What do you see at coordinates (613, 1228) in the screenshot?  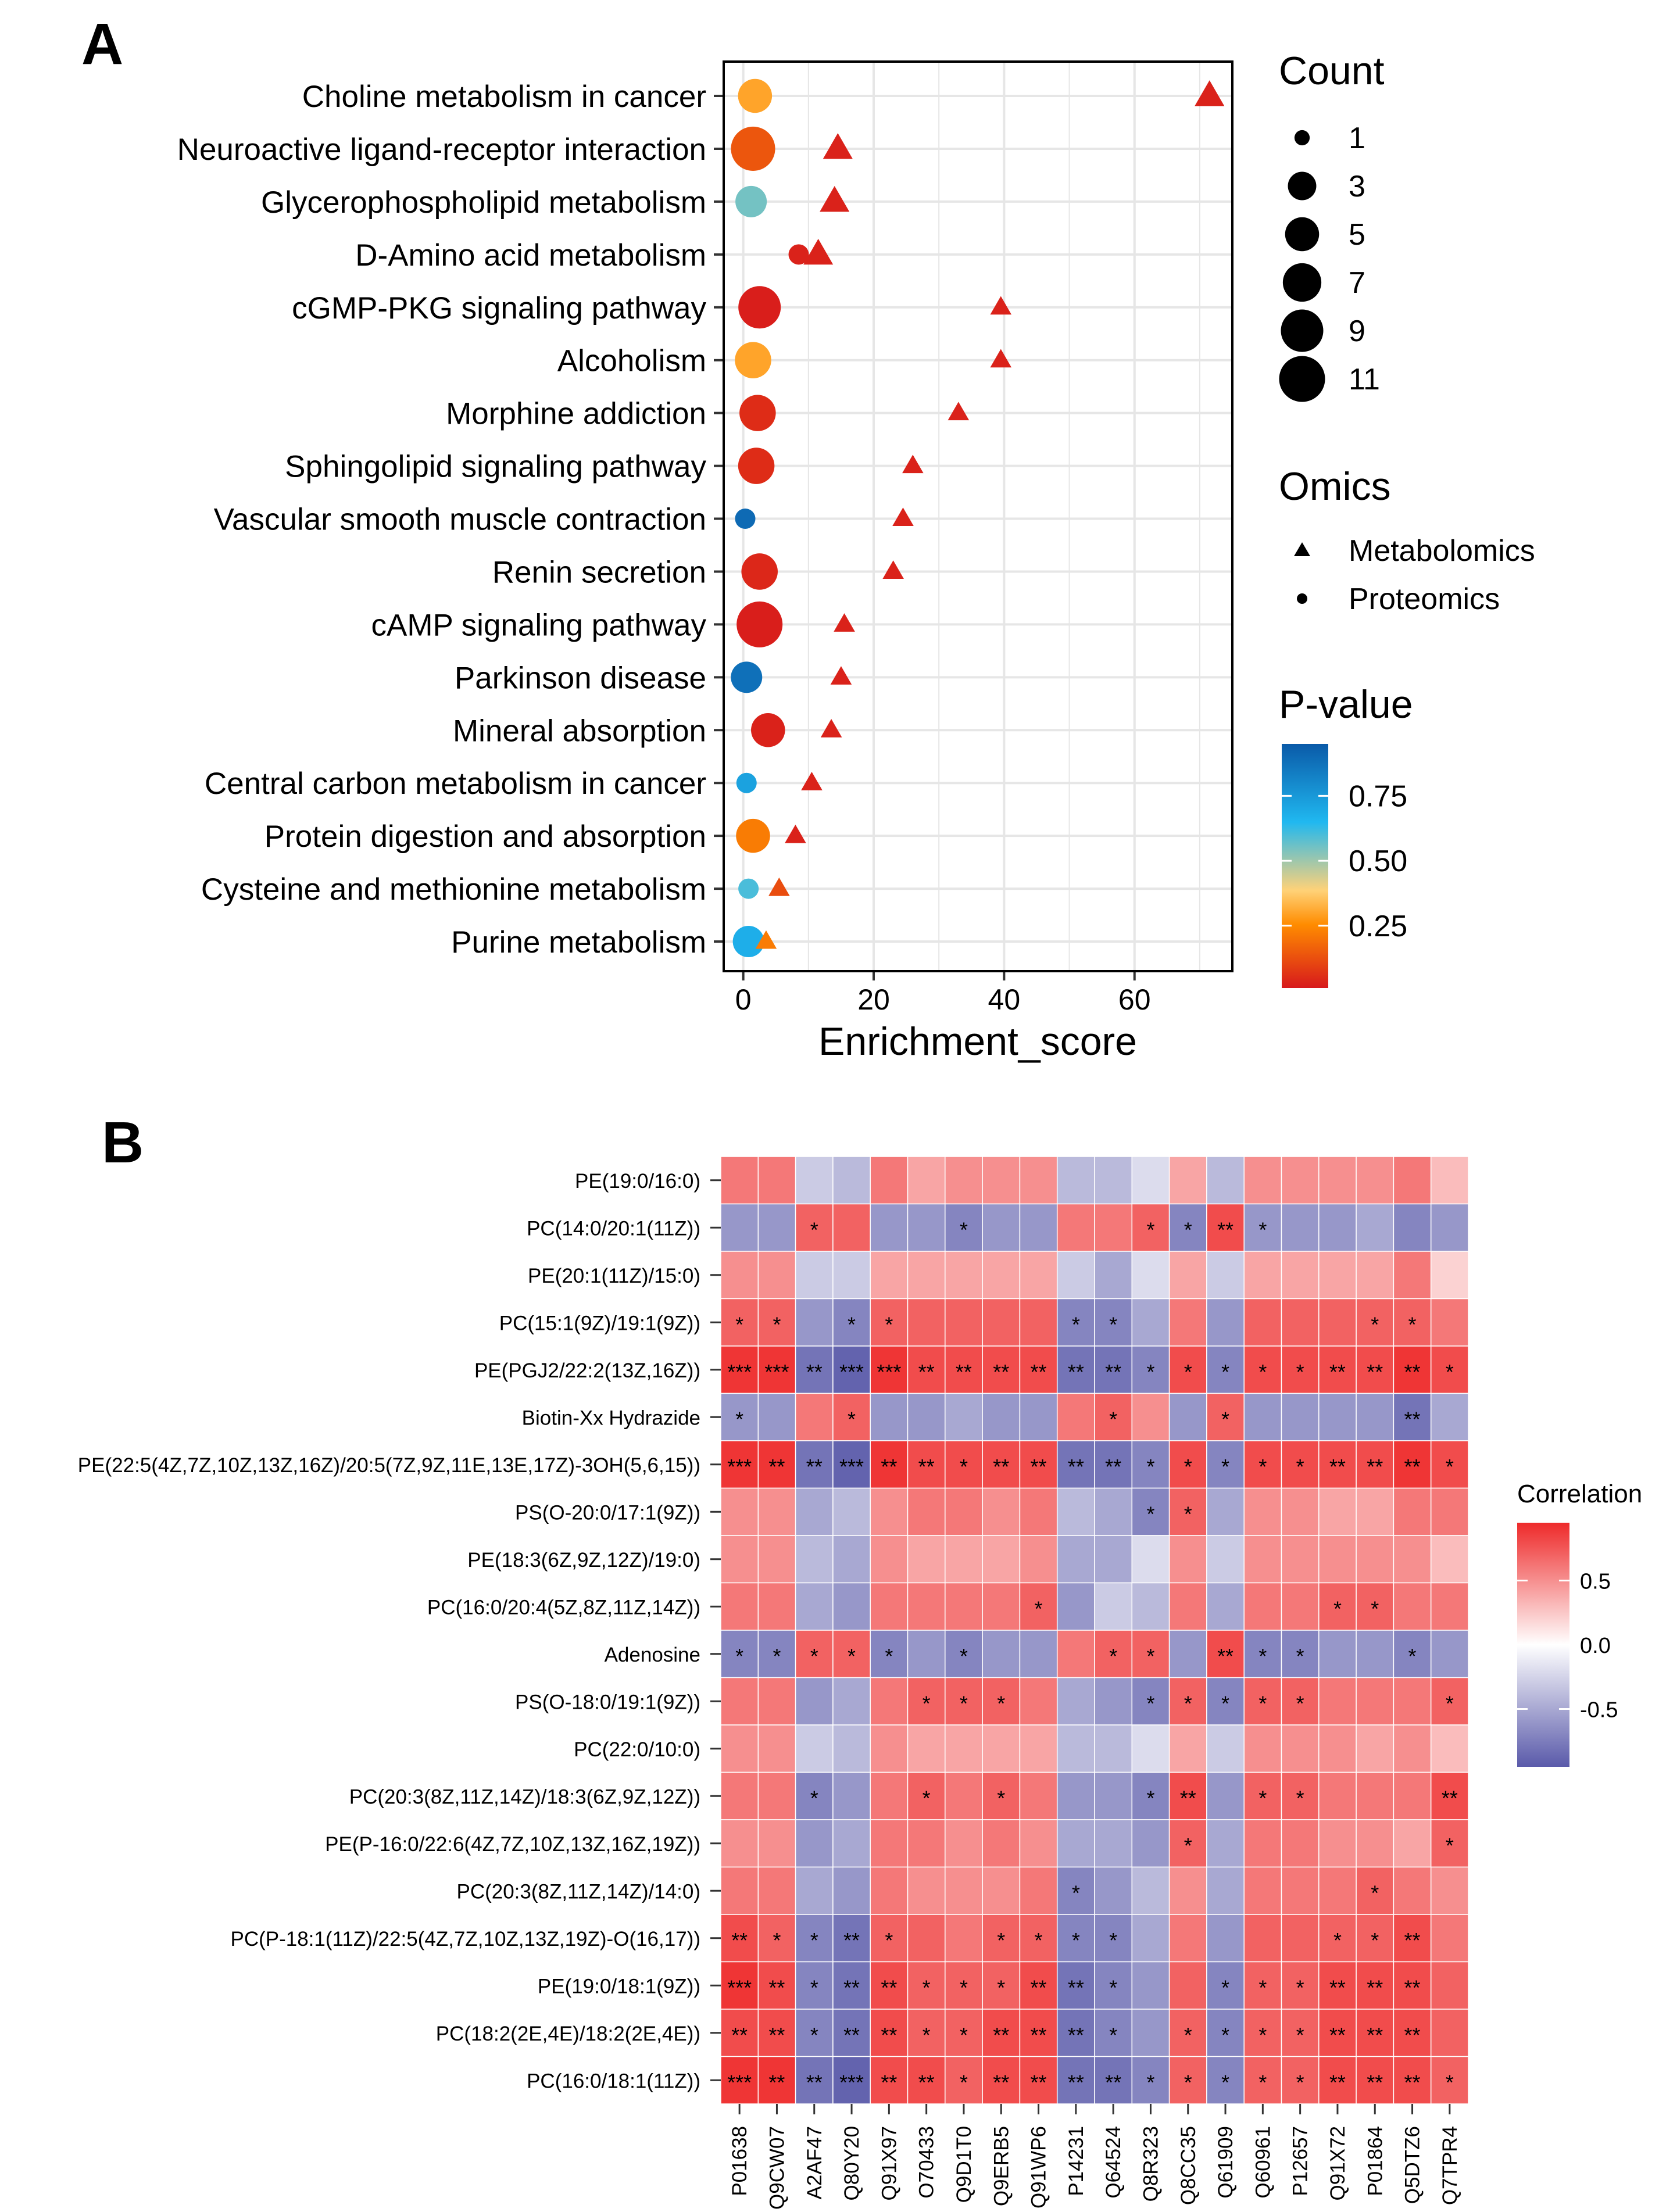 I see `heatmap-row-label: PC(14:0/20:1(11Z))` at bounding box center [613, 1228].